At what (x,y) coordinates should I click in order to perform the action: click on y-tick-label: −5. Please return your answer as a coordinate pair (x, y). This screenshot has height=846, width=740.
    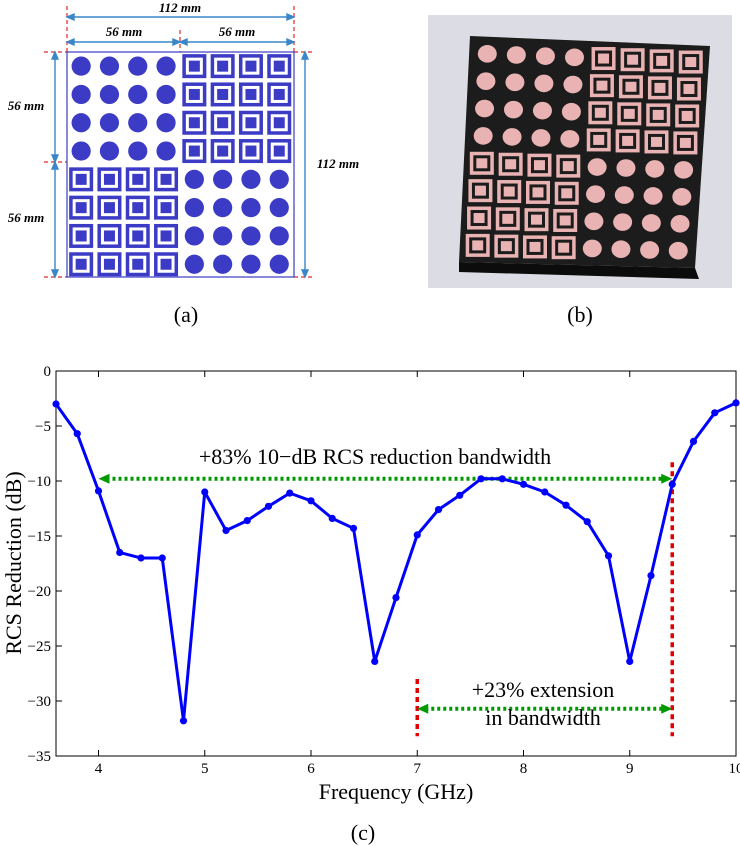
    Looking at the image, I should click on (43, 427).